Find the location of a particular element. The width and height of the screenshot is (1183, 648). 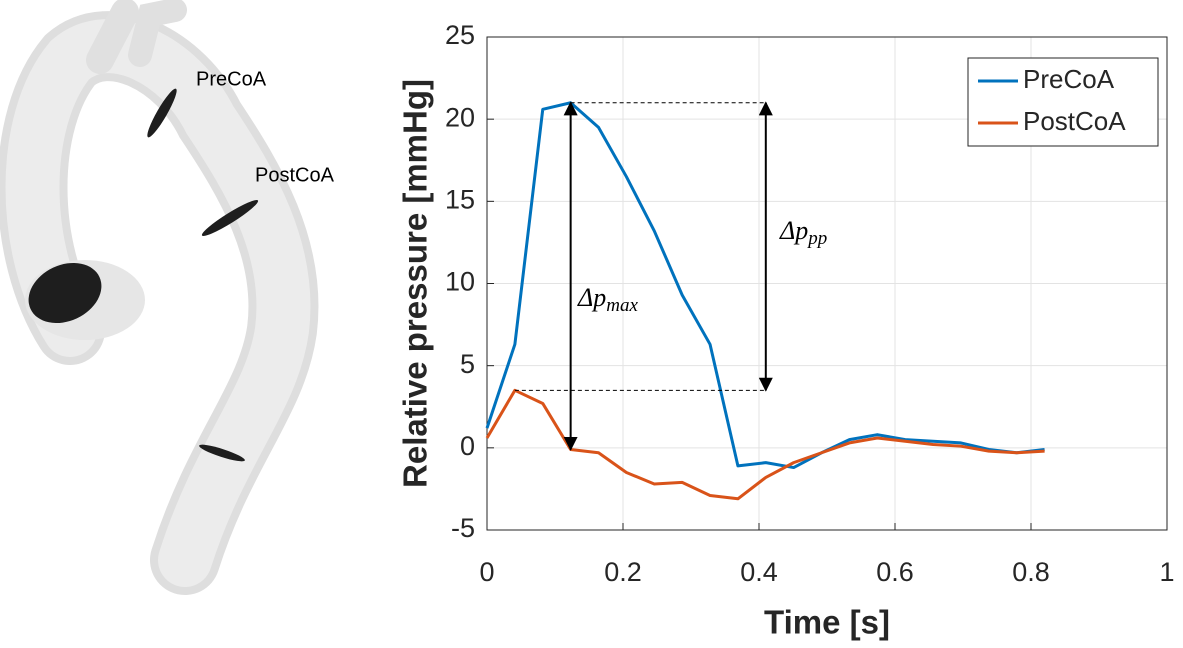

y-tick-label: 25 is located at coordinates (460, 35).